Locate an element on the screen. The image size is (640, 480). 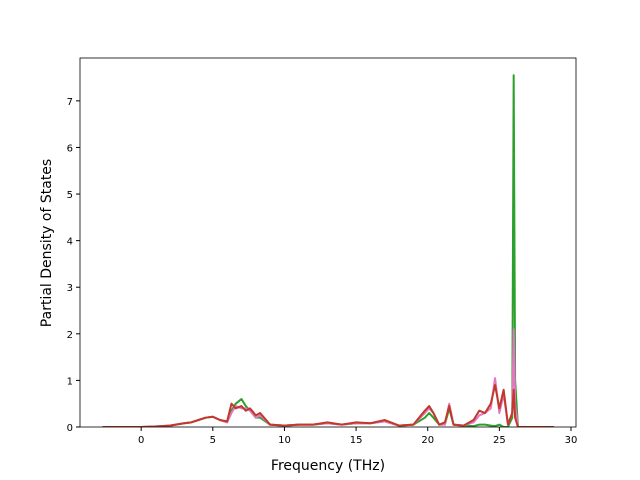
y-tick-label: 3 is located at coordinates (70, 288).